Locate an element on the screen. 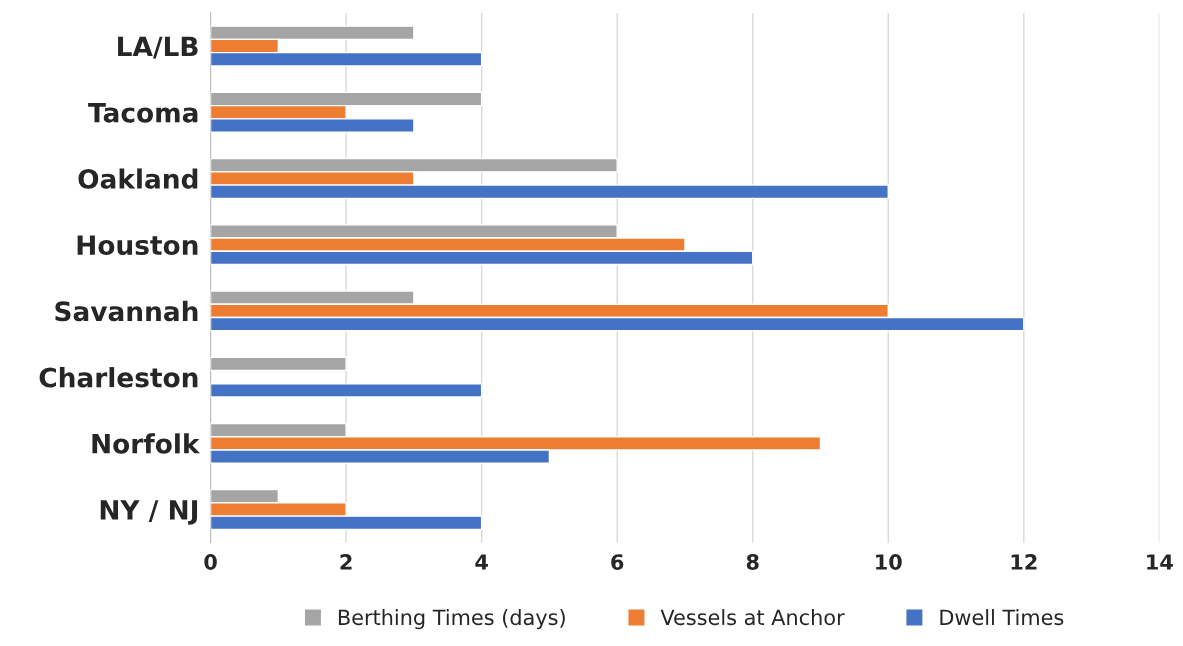 The image size is (1183, 646). x-tick-label: 14 is located at coordinates (1160, 562).